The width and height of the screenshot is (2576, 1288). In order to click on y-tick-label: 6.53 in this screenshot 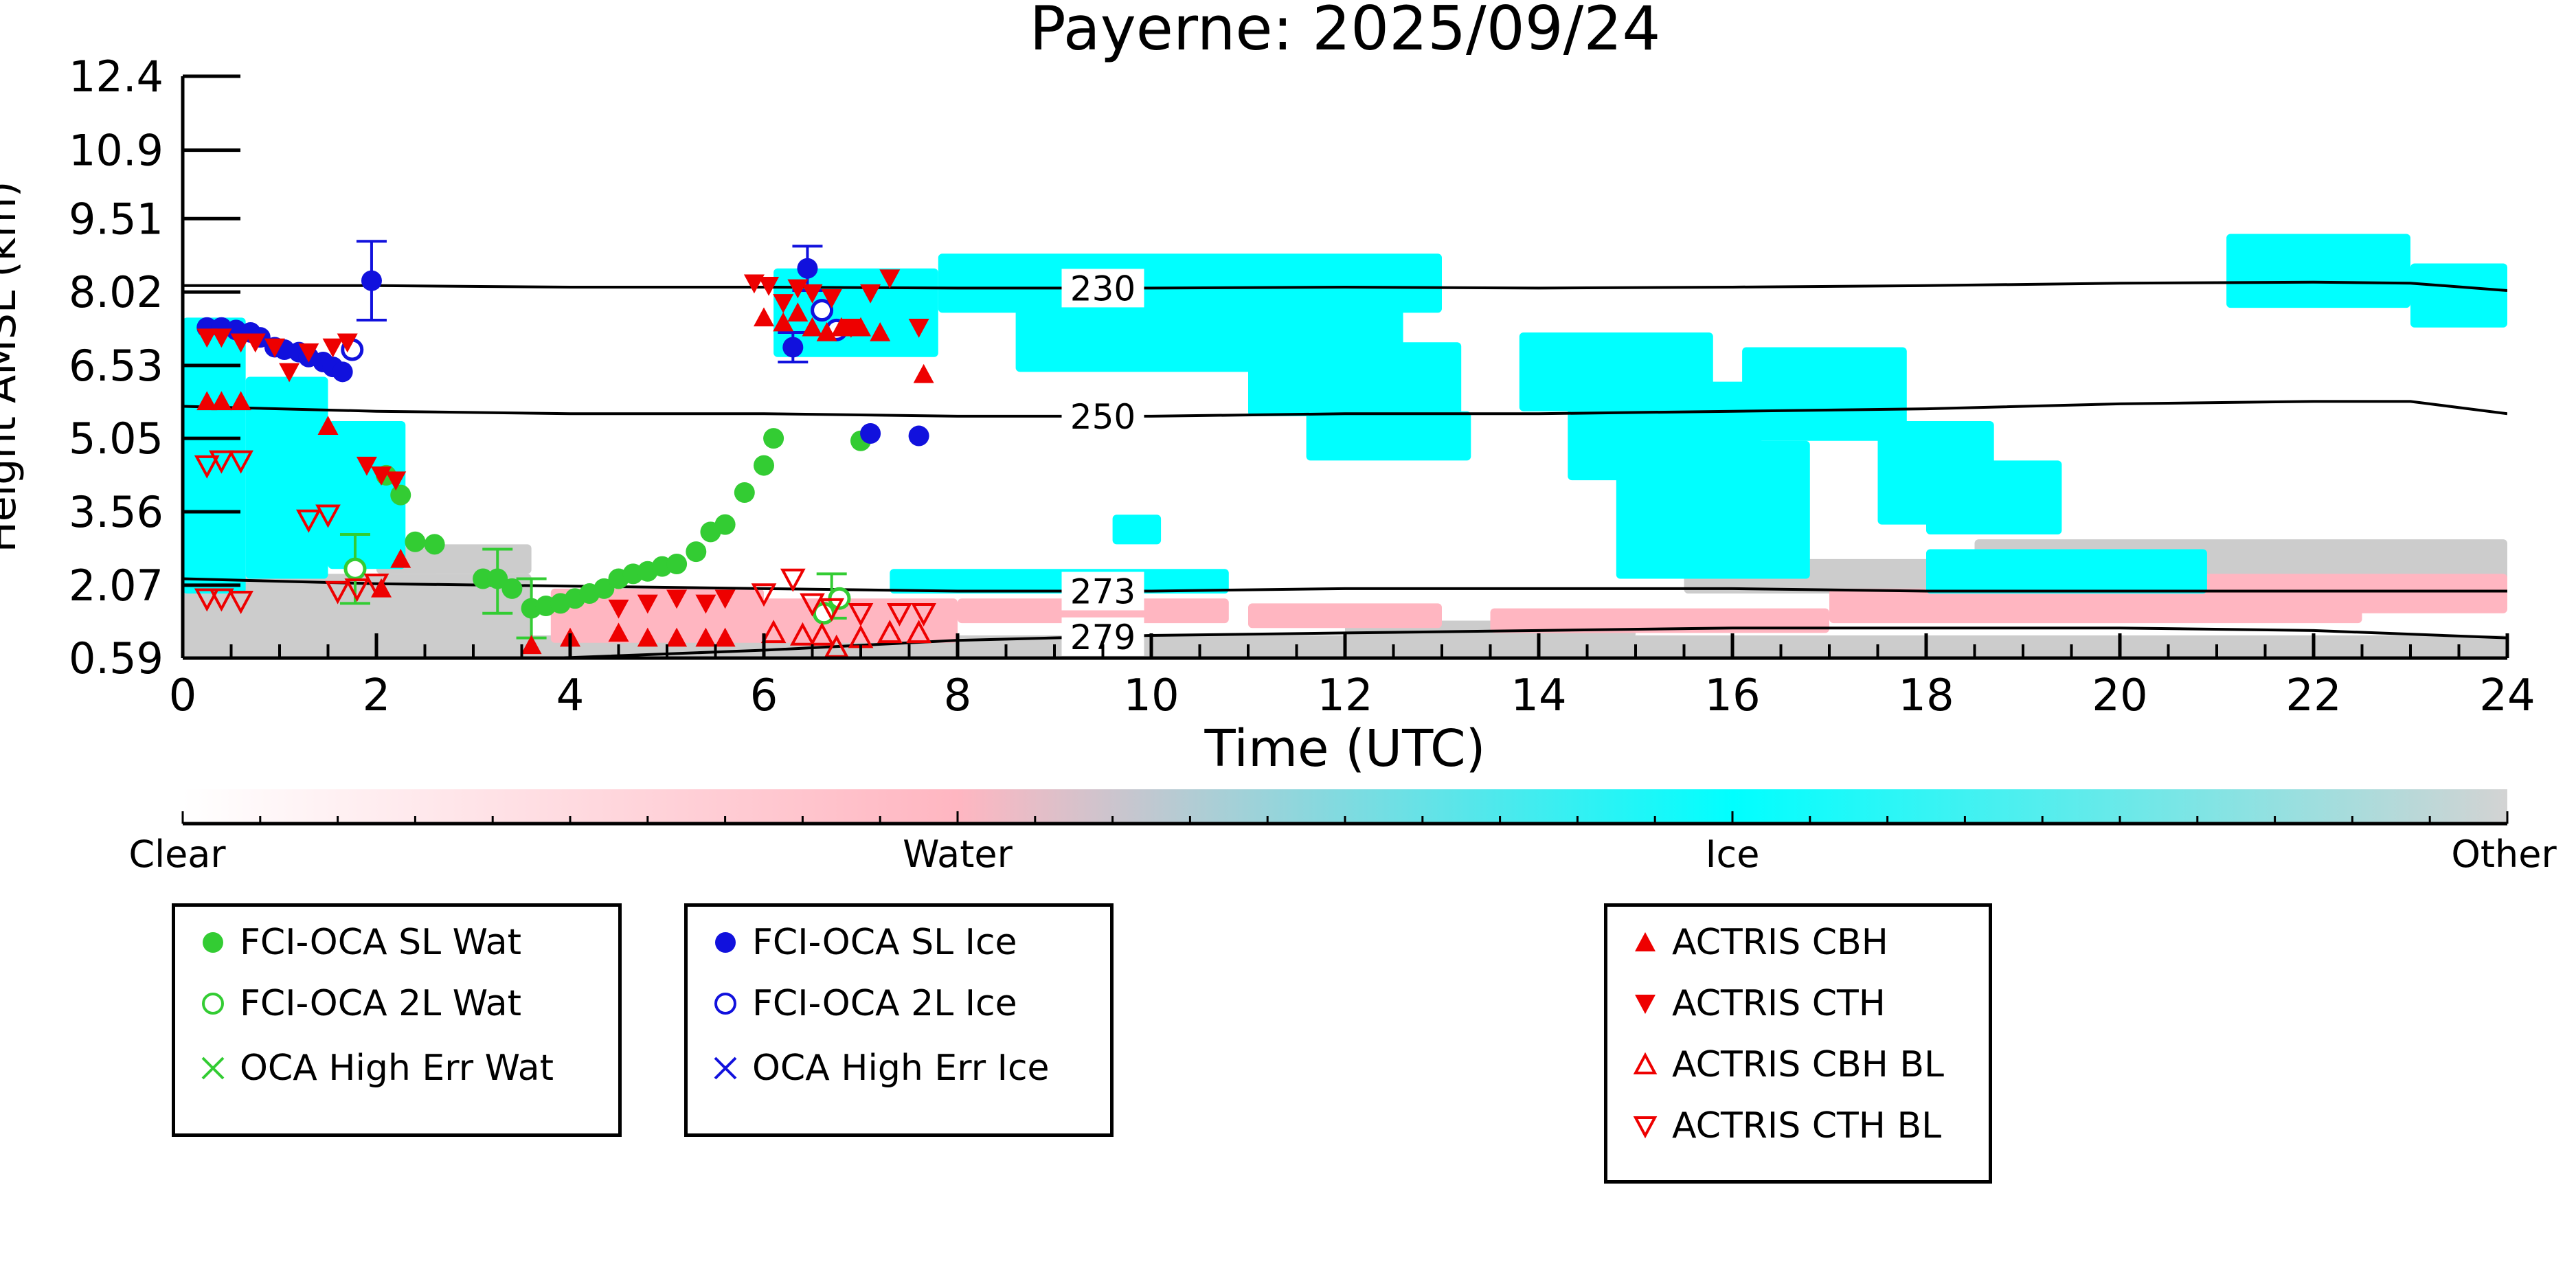, I will do `click(116, 366)`.